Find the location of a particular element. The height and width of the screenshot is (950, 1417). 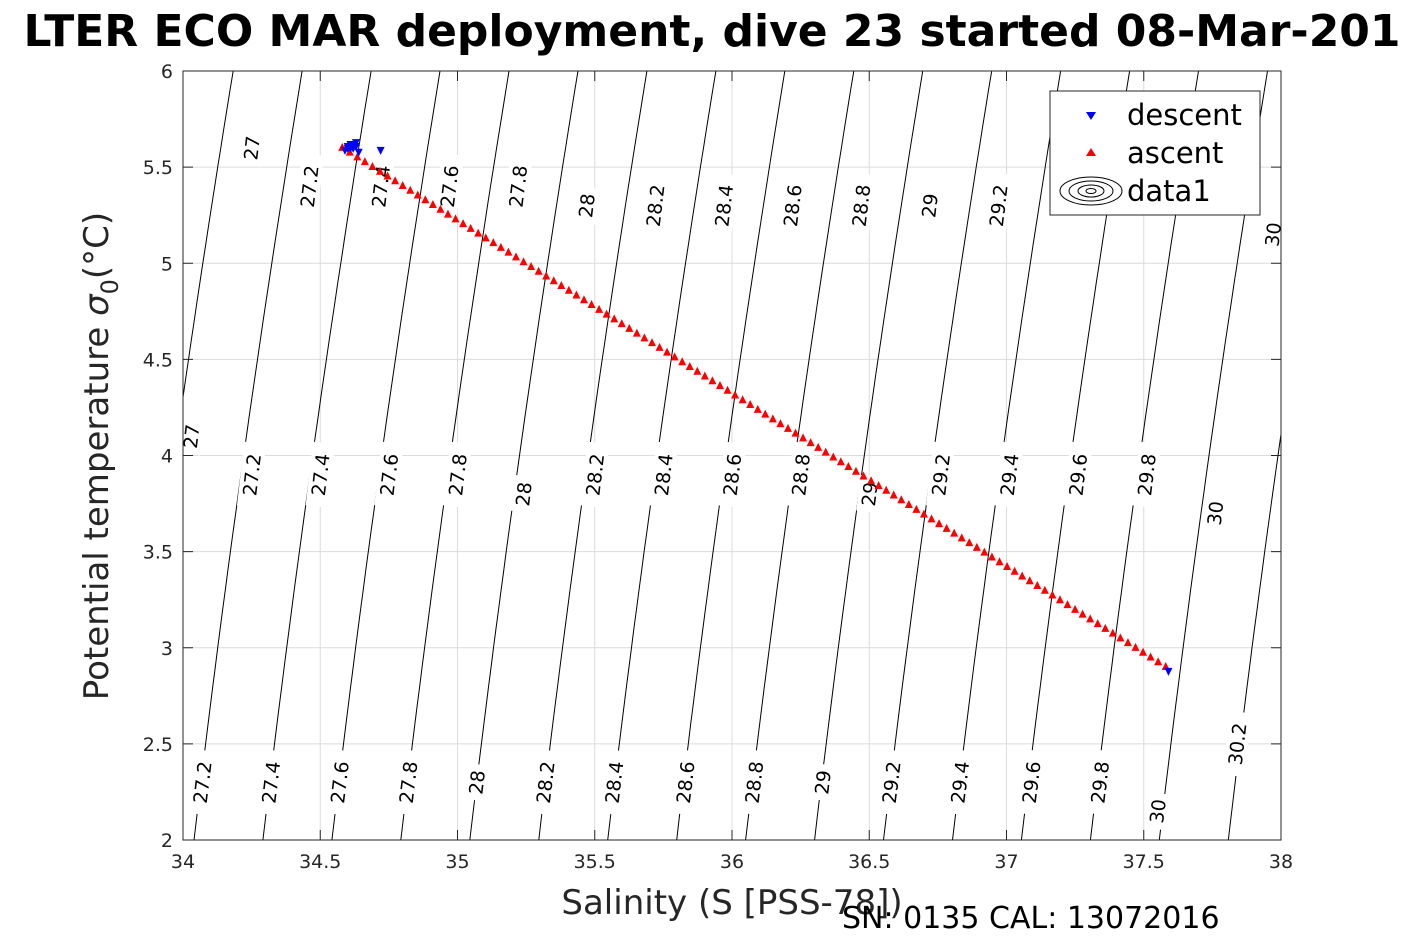

y-axis-label: Potential temperature σ0(°C) is located at coordinates (100, 456).